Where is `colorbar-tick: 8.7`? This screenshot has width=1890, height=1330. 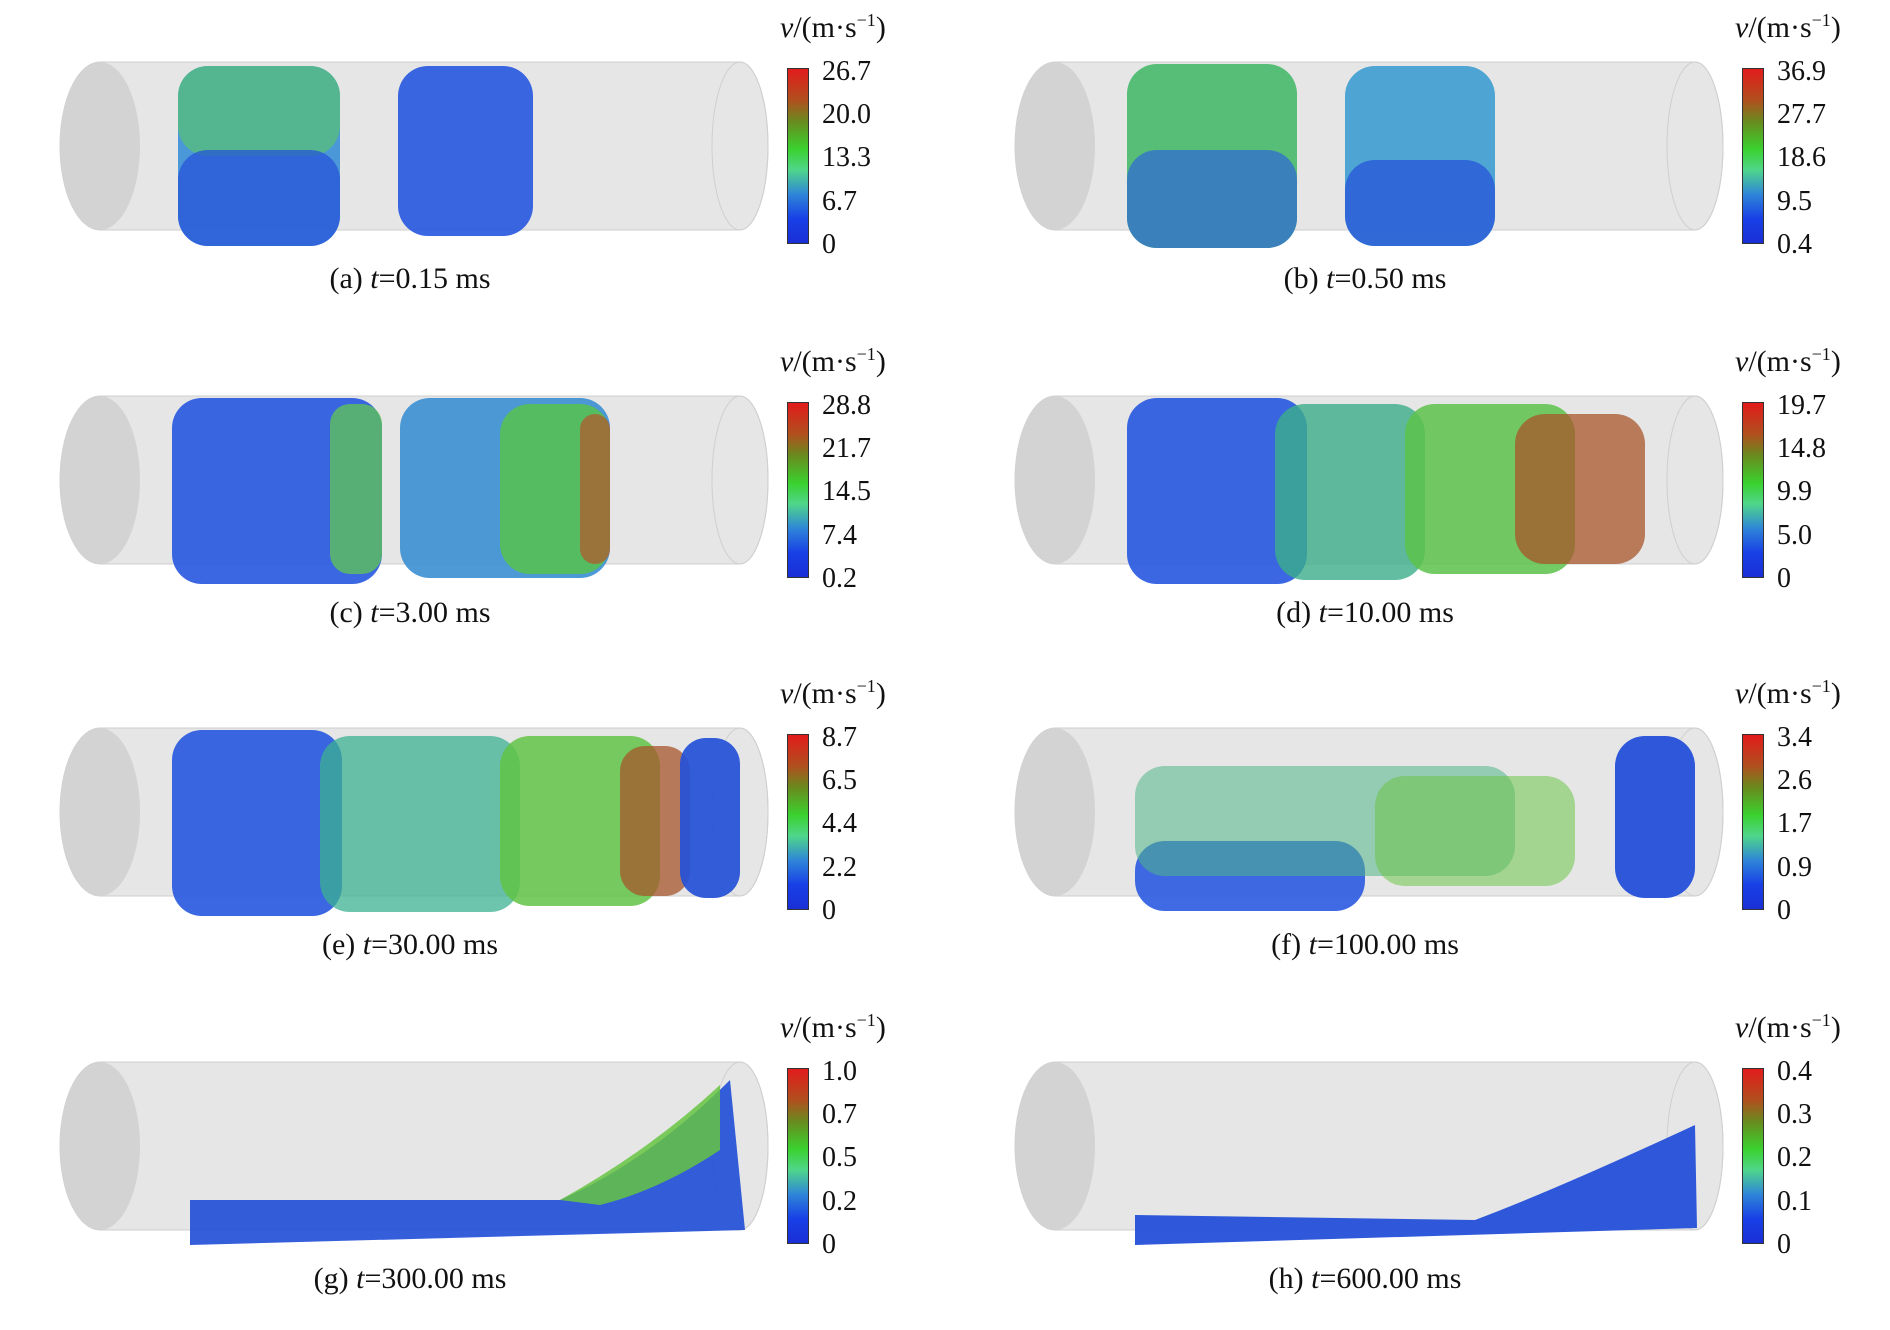 colorbar-tick: 8.7 is located at coordinates (839, 737).